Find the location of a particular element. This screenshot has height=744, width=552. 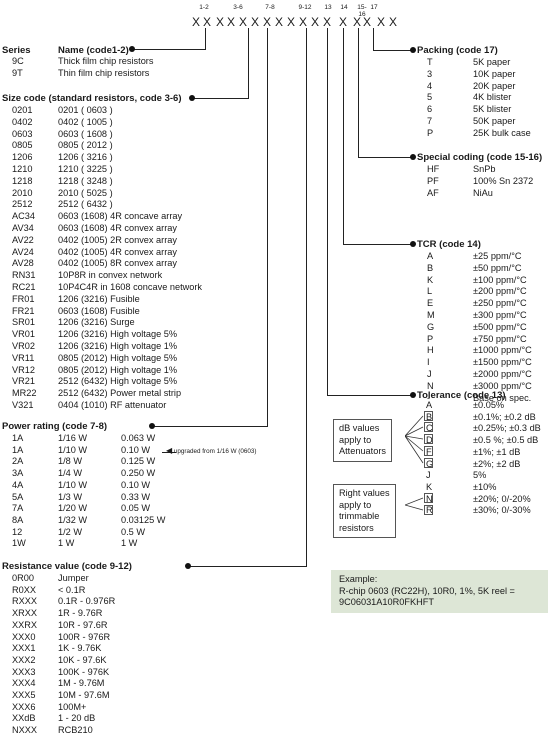

db-values-note: dB values apply to Attenuators is located at coordinates (362, 440).